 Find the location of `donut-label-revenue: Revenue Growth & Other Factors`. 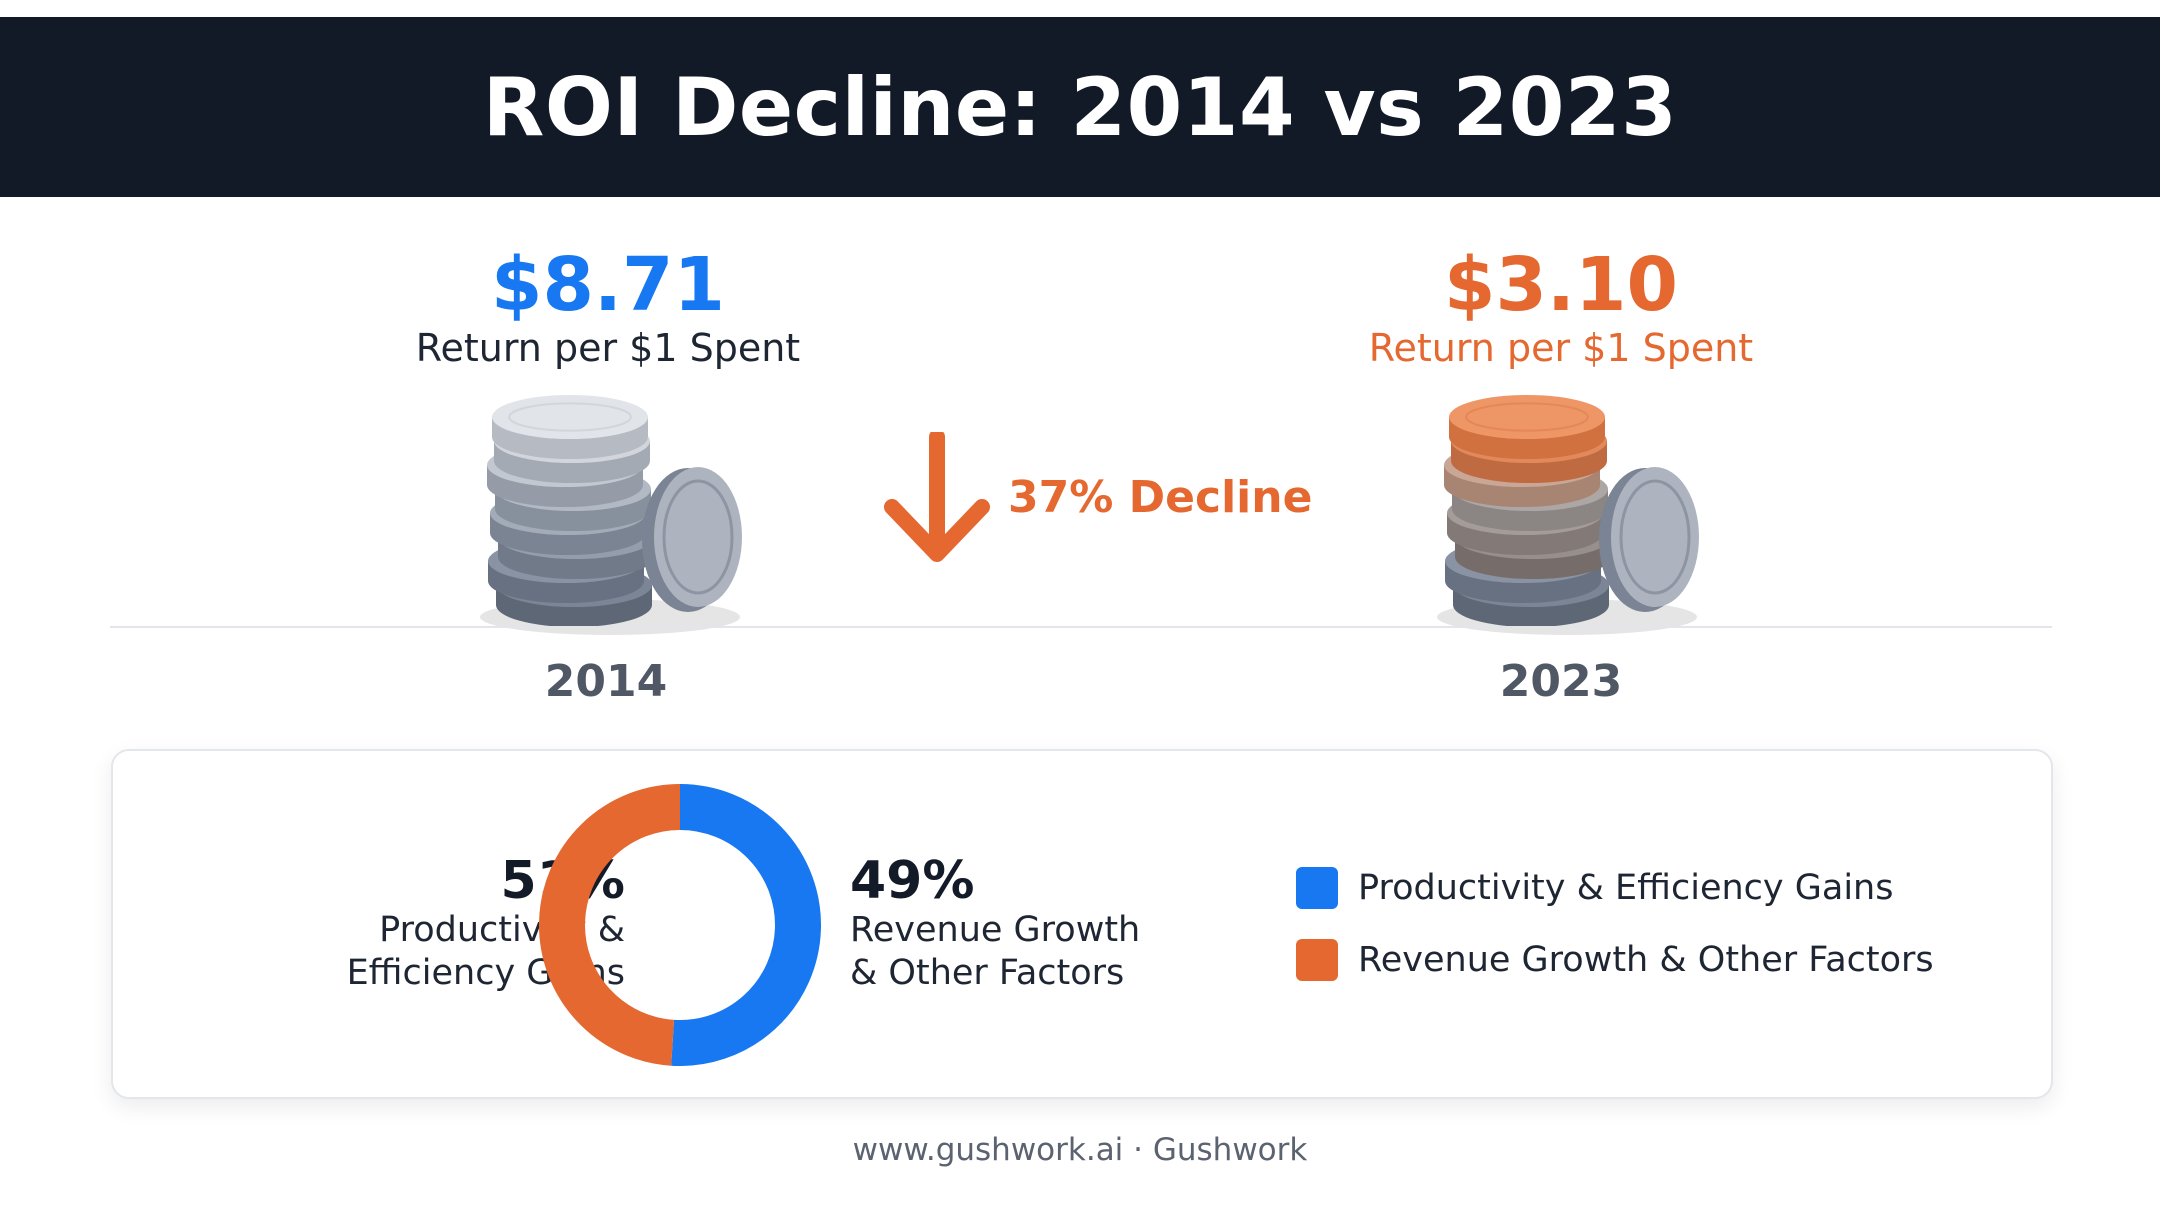

donut-label-revenue: Revenue Growth & Other Factors is located at coordinates (995, 952).